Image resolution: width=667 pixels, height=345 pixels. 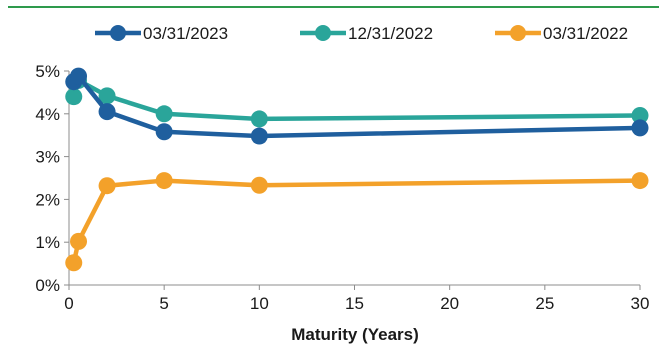 I want to click on y-tick-label: 5%, so click(x=47, y=71).